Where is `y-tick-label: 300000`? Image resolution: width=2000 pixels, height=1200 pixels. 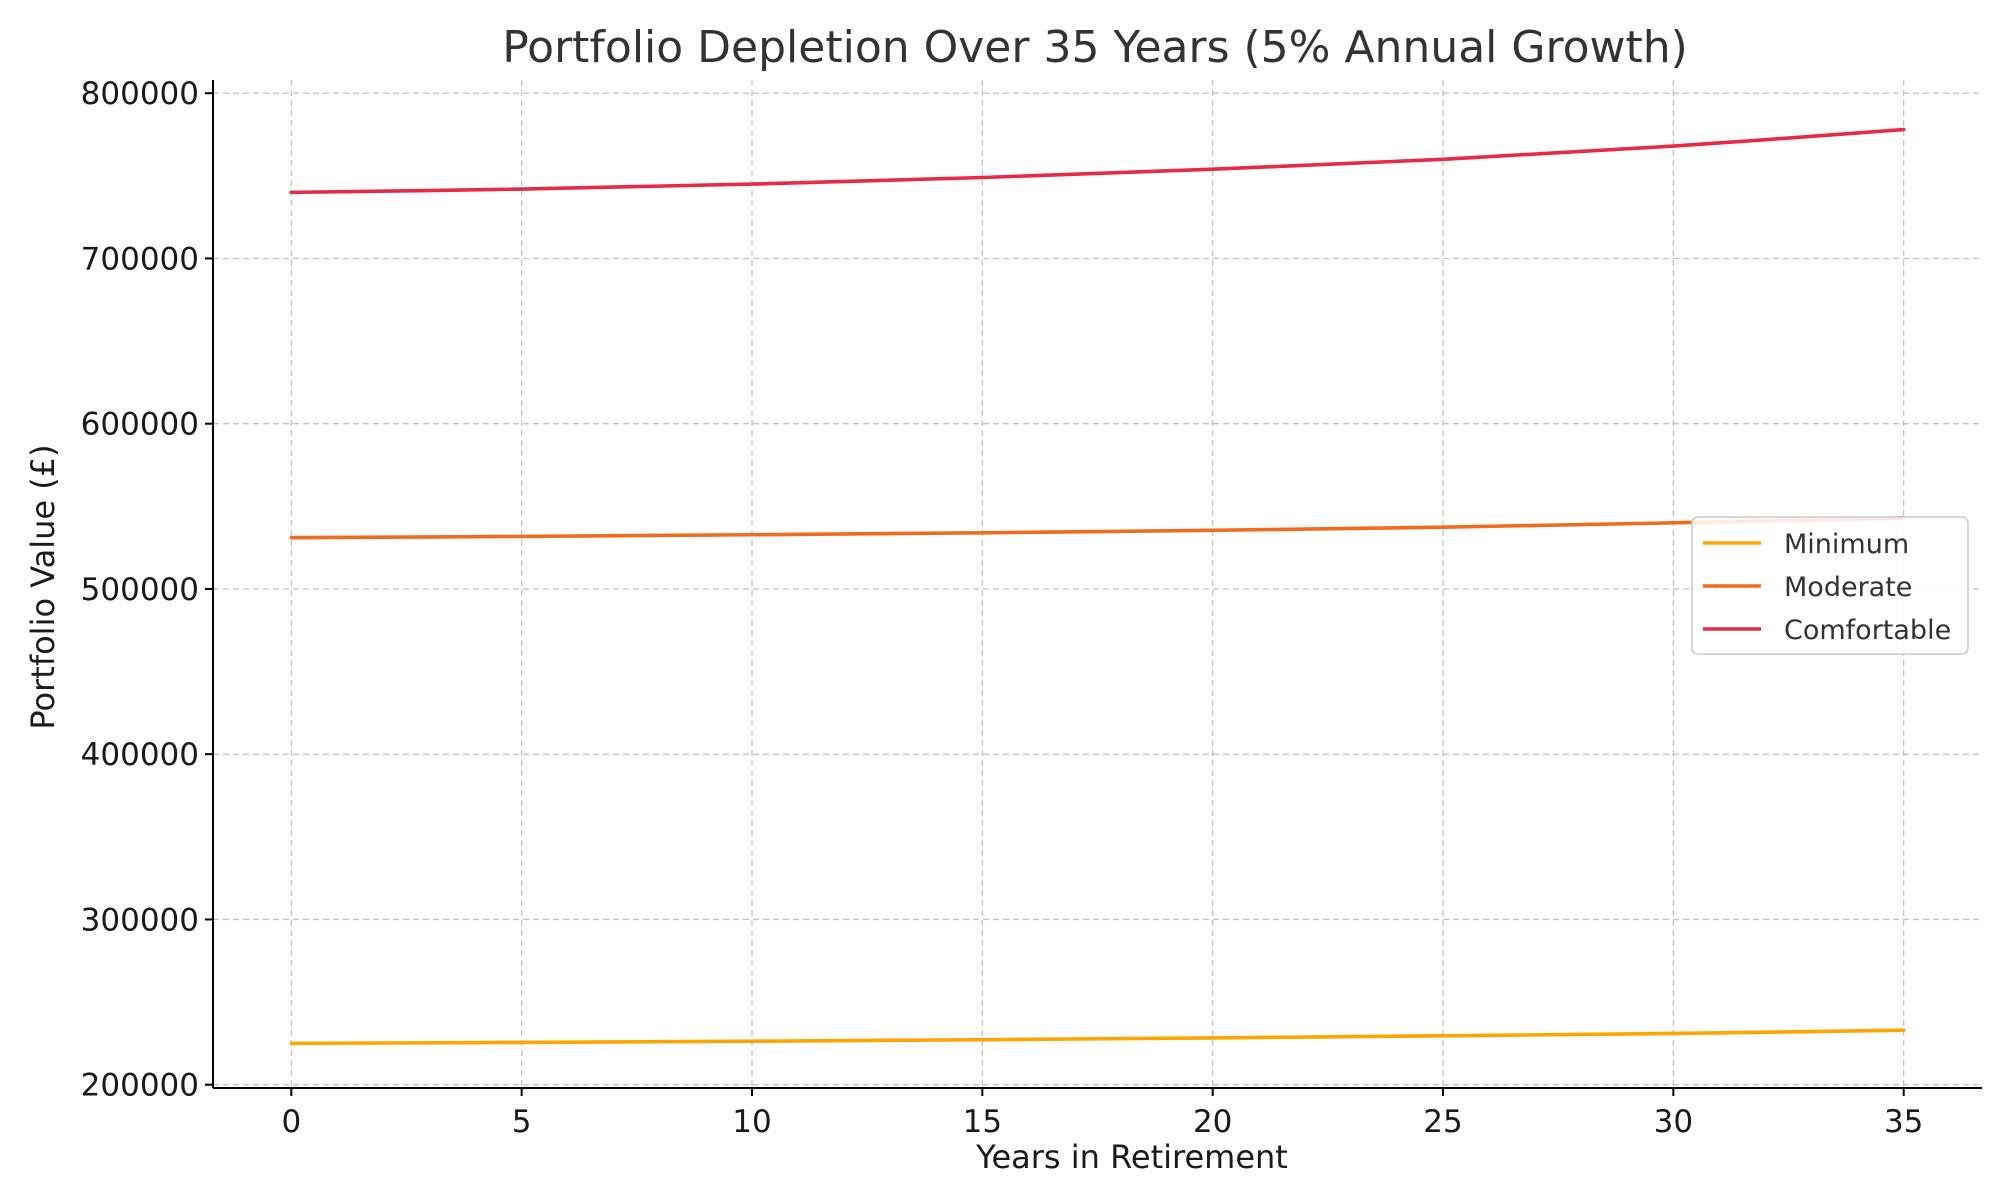
y-tick-label: 300000 is located at coordinates (140, 920).